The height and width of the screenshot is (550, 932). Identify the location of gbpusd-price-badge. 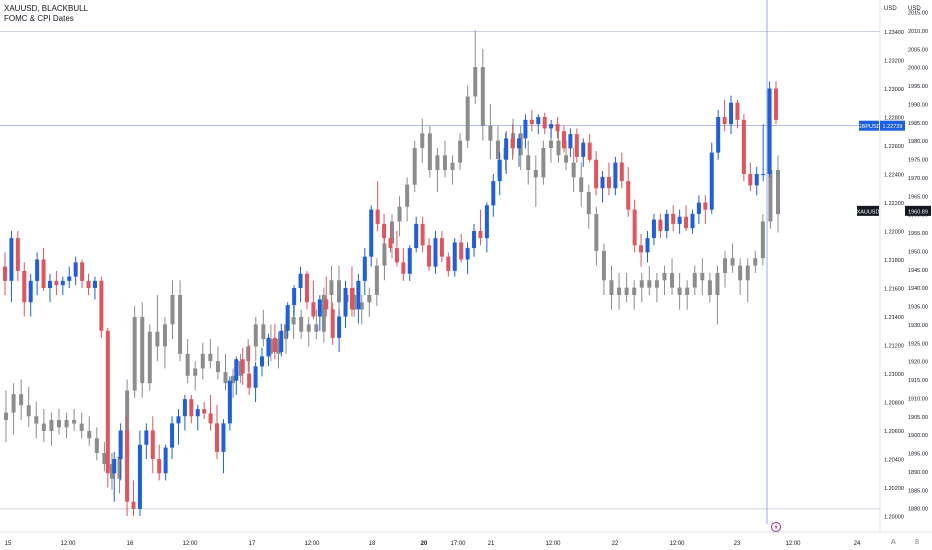
(892, 125).